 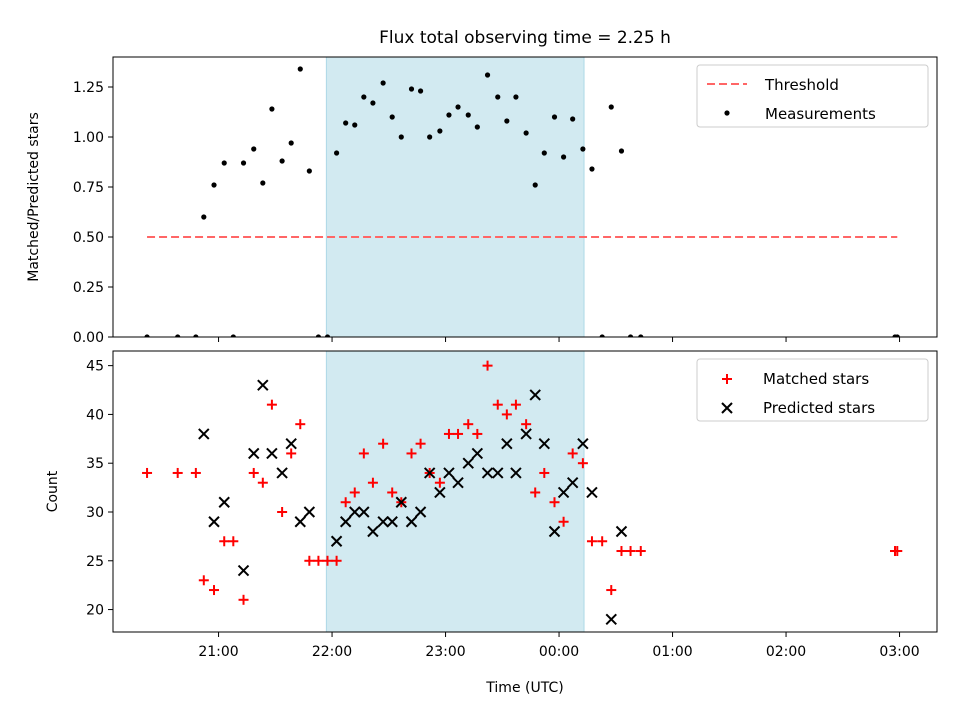 I want to click on top-legend: Threshold Measurements, so click(x=812, y=96).